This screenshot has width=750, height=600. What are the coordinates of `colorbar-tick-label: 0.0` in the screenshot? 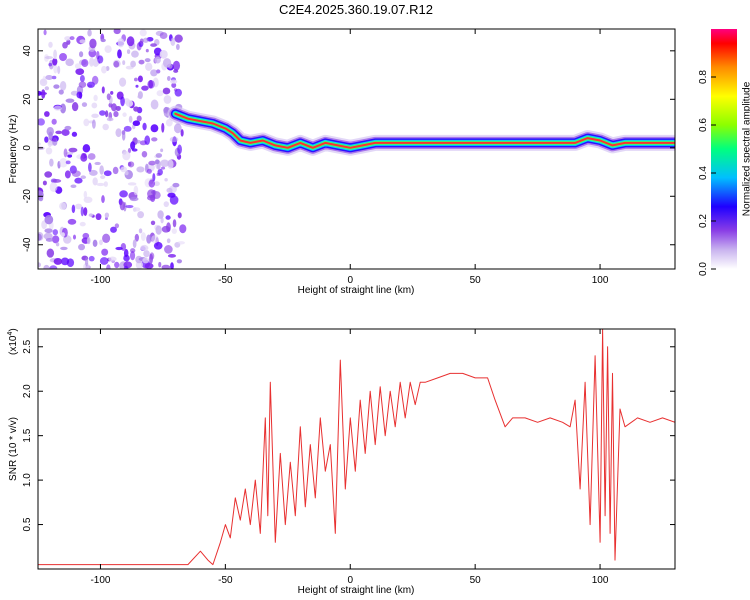 It's located at (703, 269).